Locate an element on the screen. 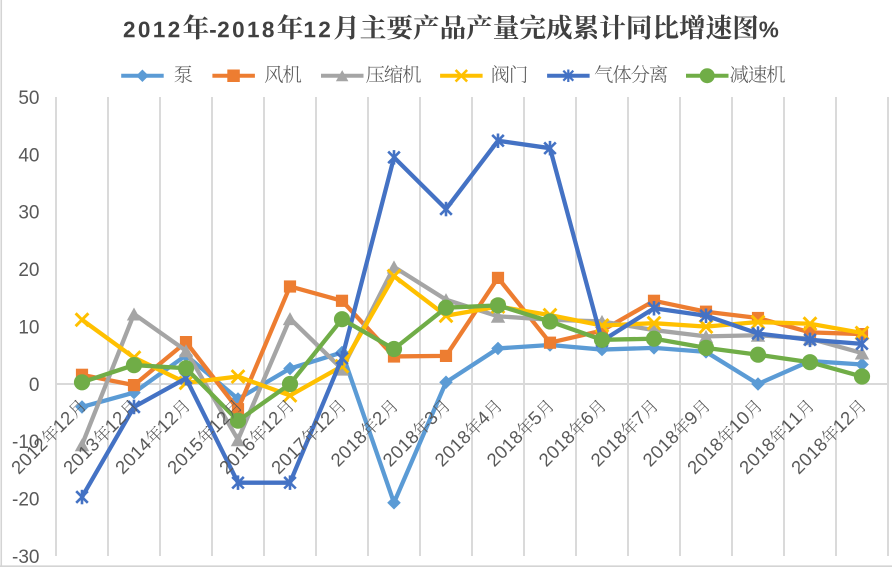 The height and width of the screenshot is (570, 892). svg-text: 50 is located at coordinates (28, 98).